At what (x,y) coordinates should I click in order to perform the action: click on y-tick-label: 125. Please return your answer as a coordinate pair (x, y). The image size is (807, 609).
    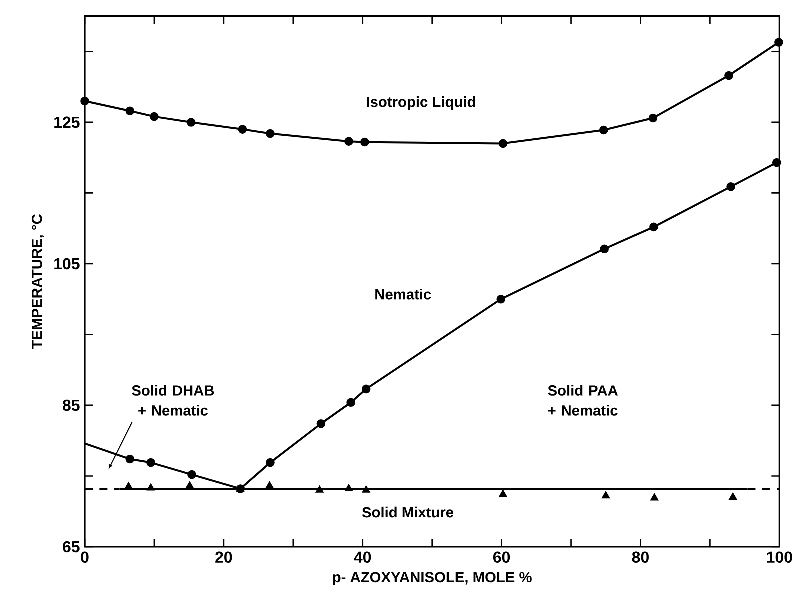
    Looking at the image, I should click on (67, 122).